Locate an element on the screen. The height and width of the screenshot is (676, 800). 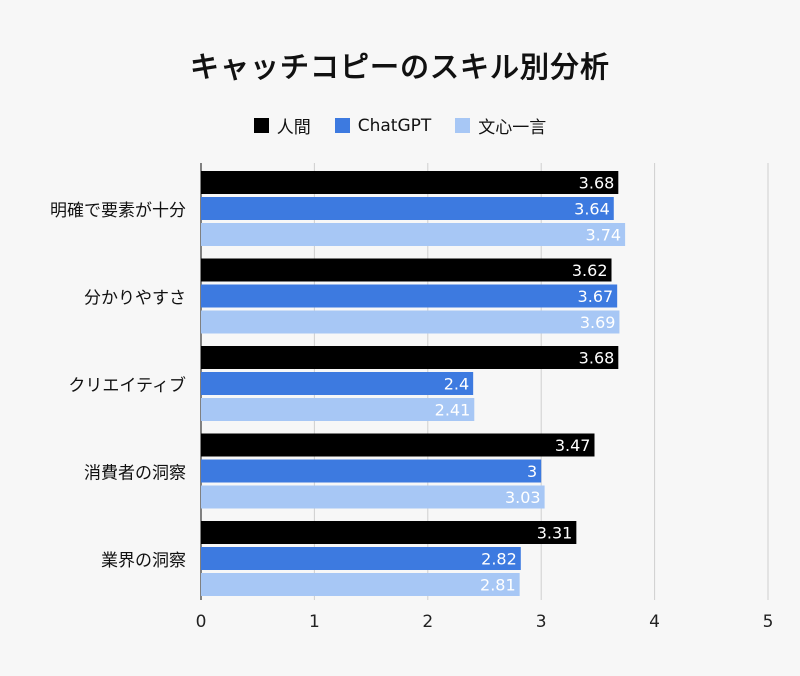
legend-label-0: 人間 is located at coordinates (293, 128).